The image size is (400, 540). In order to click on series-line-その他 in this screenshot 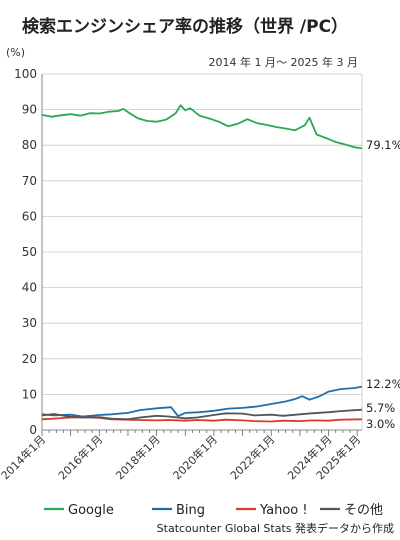, I will do `click(202, 414)`.